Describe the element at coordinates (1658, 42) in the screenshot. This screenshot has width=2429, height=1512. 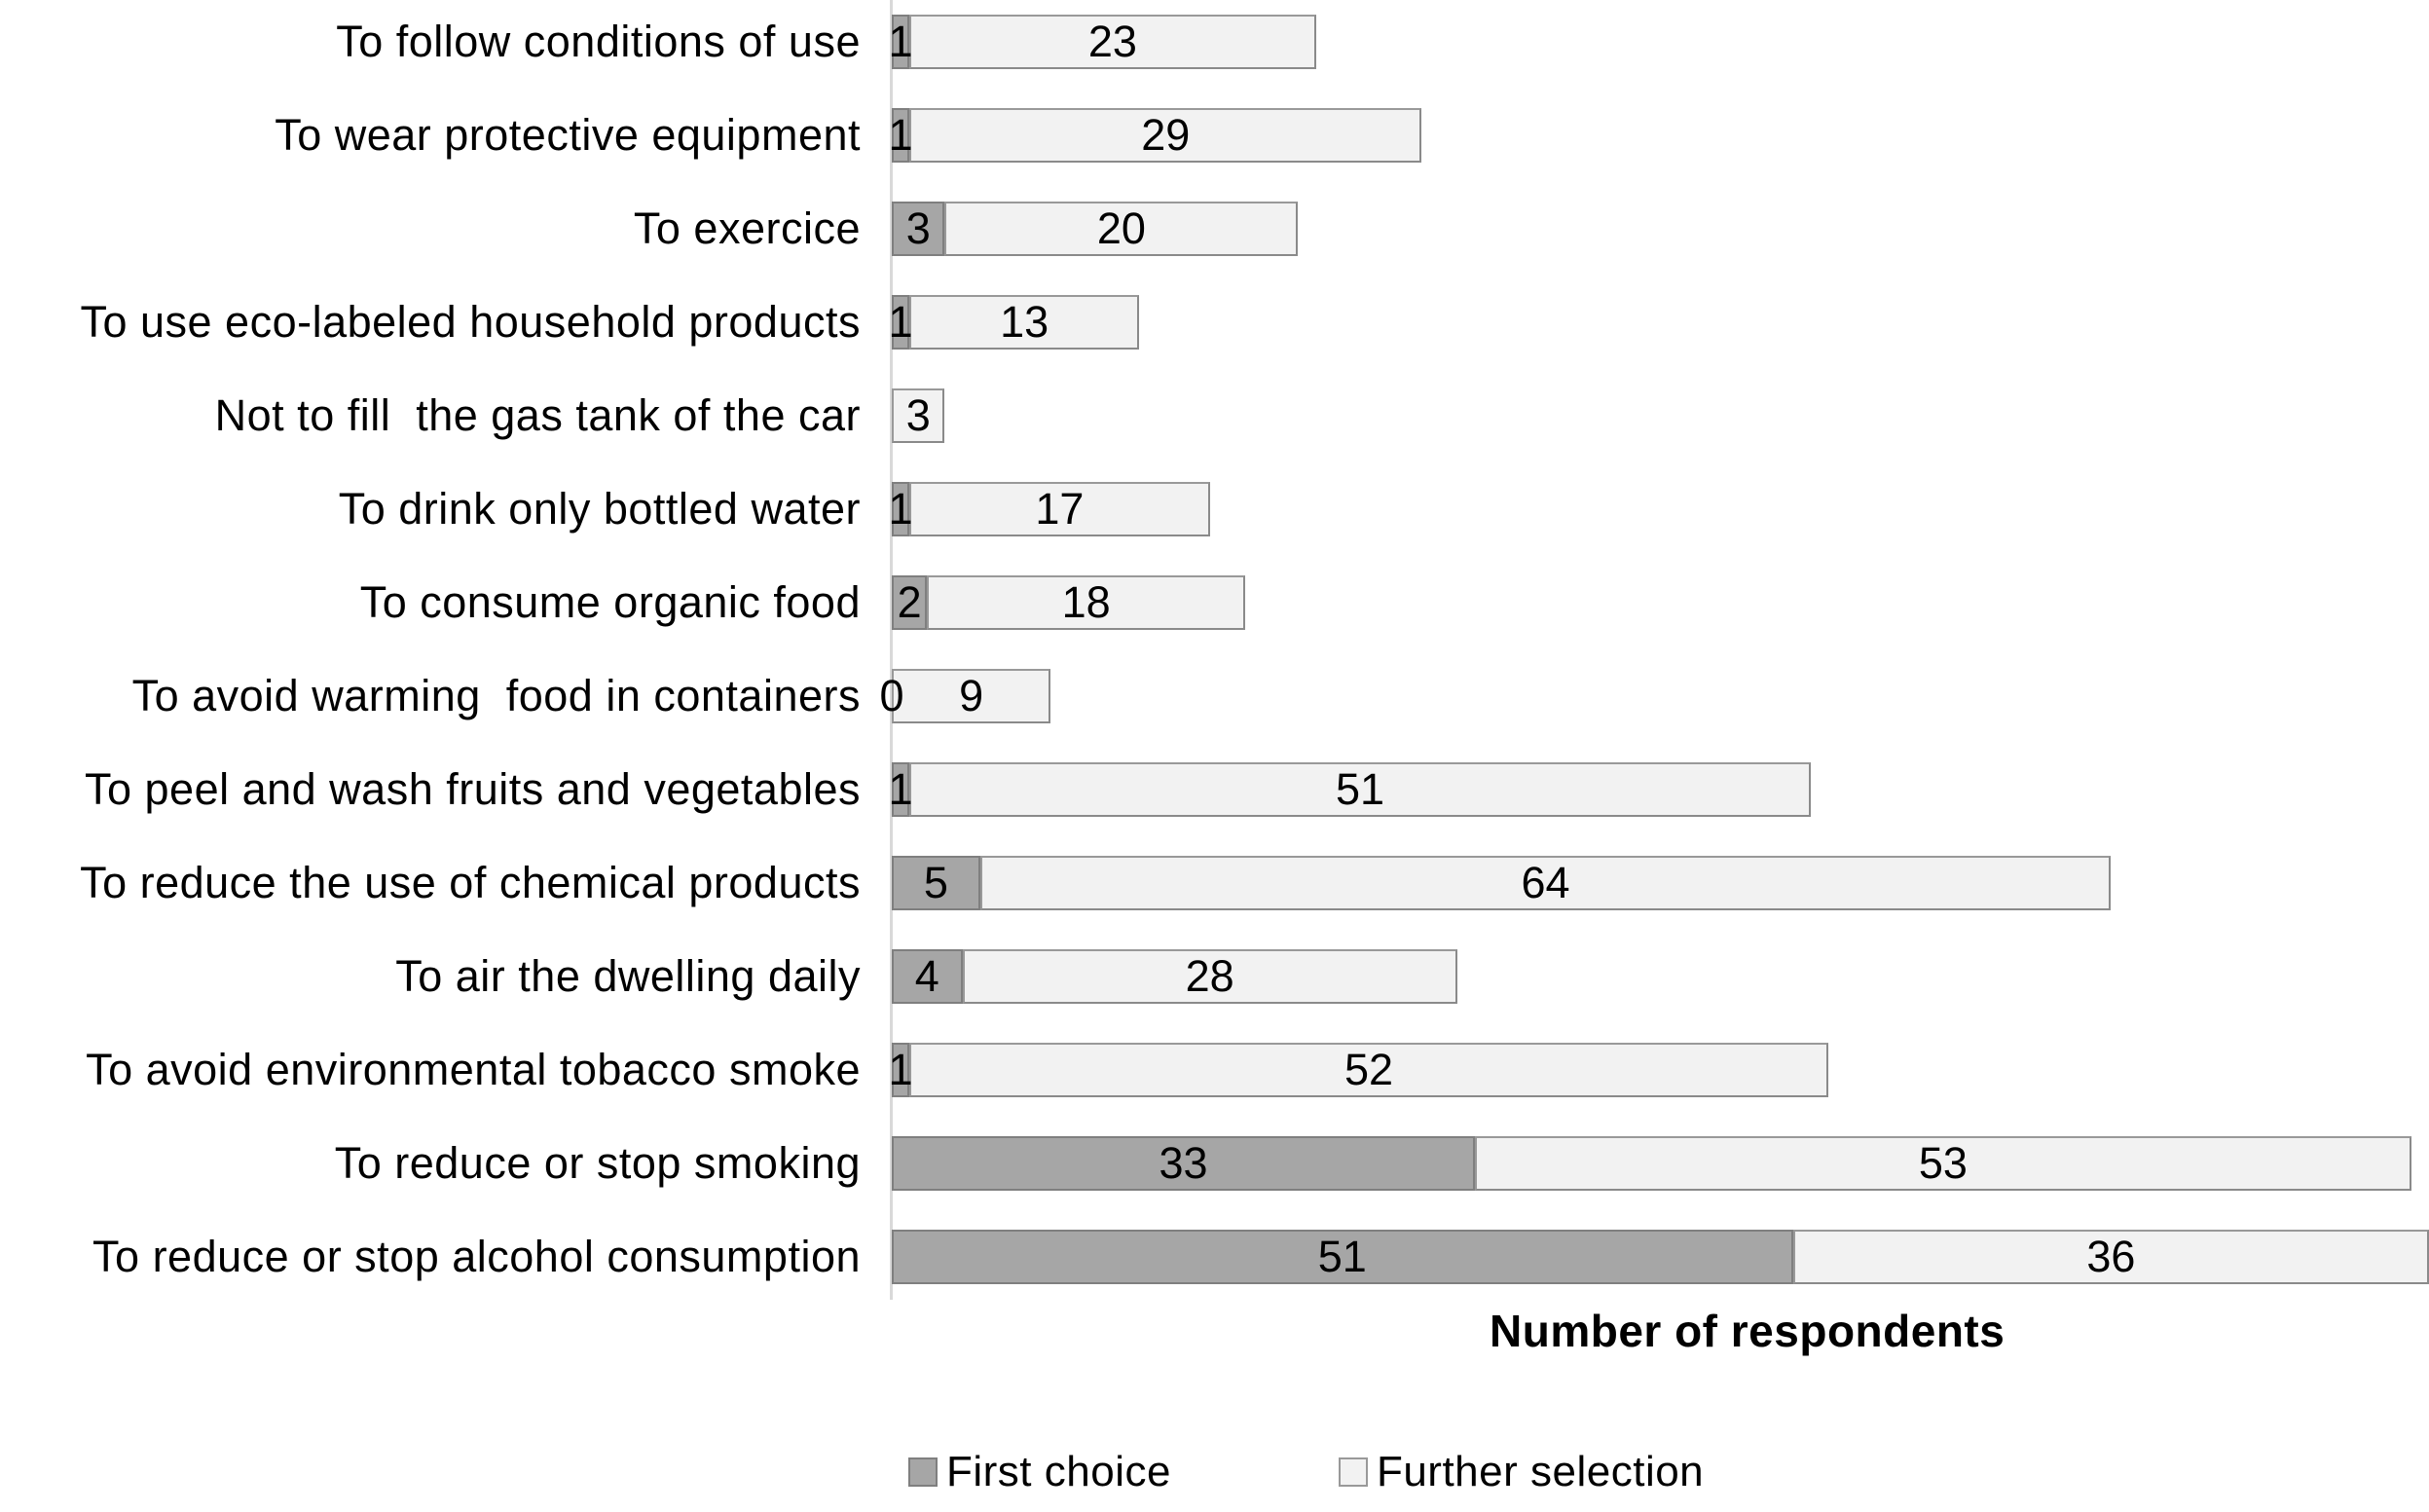
I see `bar-area: 1 23` at that location.